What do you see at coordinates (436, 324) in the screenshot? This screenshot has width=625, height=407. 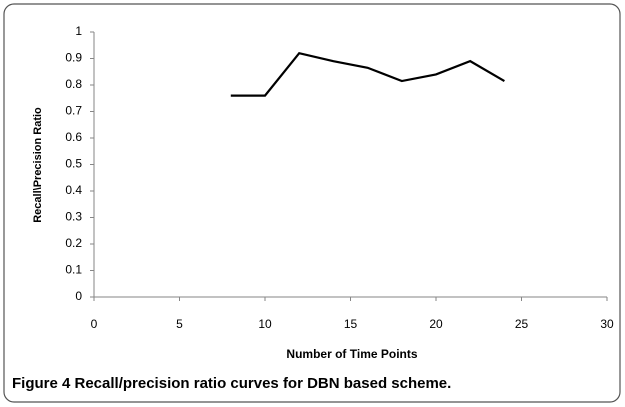 I see `x-tick-label: 20` at bounding box center [436, 324].